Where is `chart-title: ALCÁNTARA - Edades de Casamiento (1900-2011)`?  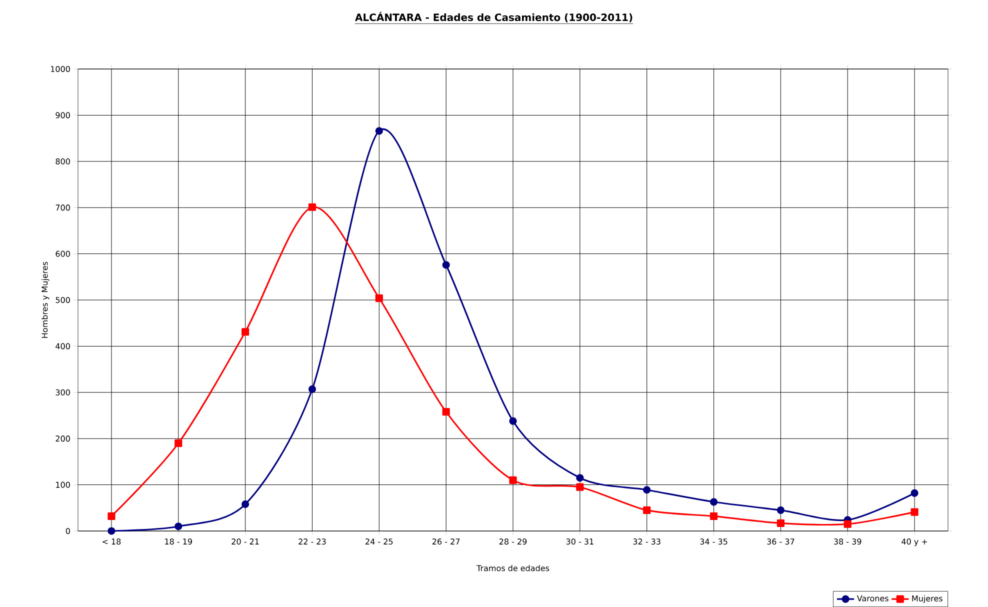
chart-title: ALCÁNTARA - Edades de Casamiento (1900-2011) is located at coordinates (493, 17).